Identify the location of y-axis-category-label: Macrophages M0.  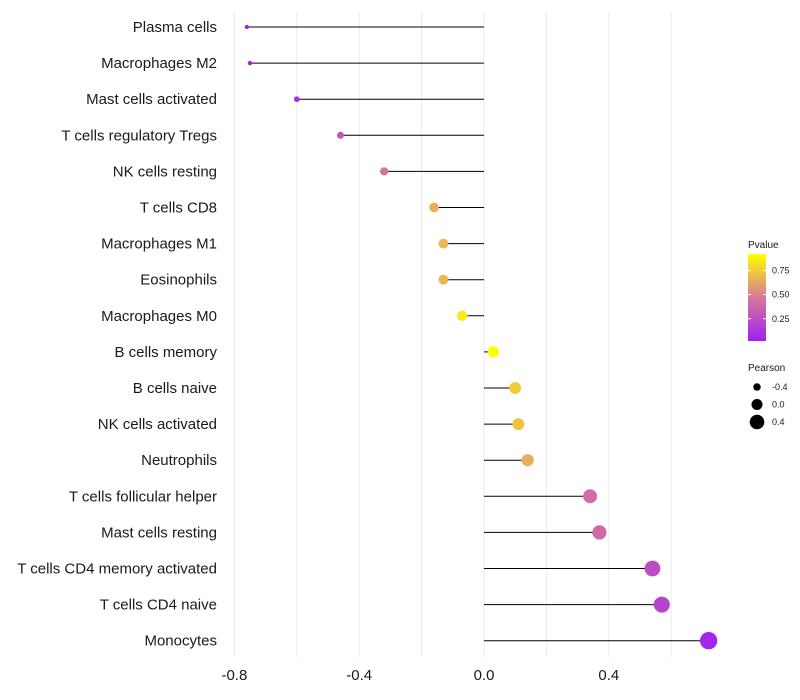
(159, 316).